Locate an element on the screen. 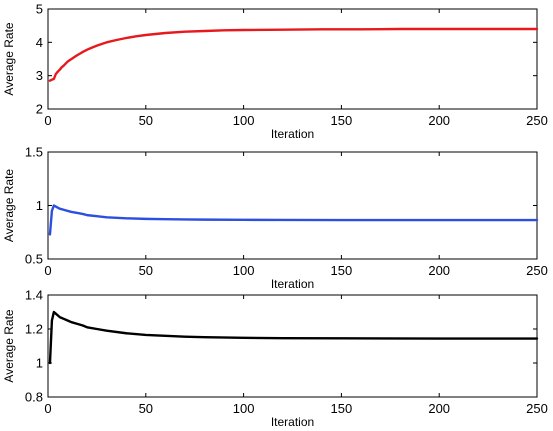 The image size is (553, 431). x-tick-label-bottom-5: 250 is located at coordinates (537, 408).